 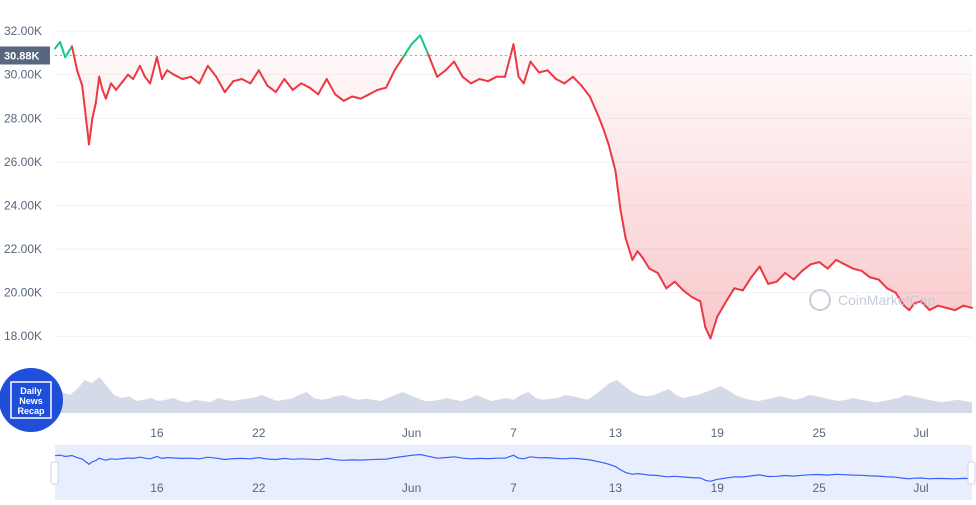 What do you see at coordinates (616, 433) in the screenshot?
I see `x-tick-label: 13` at bounding box center [616, 433].